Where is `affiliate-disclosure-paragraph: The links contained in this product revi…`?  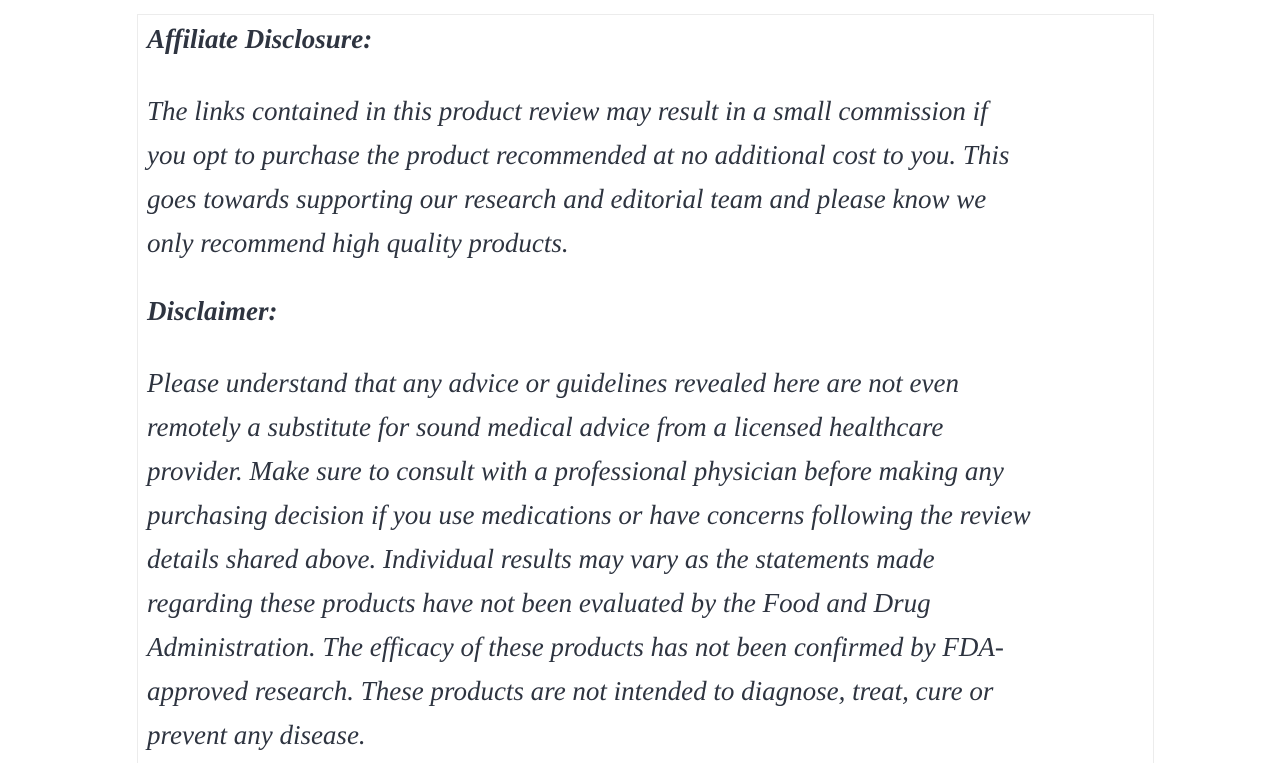
affiliate-disclosure-paragraph: The links contained in this product revi… is located at coordinates (578, 177).